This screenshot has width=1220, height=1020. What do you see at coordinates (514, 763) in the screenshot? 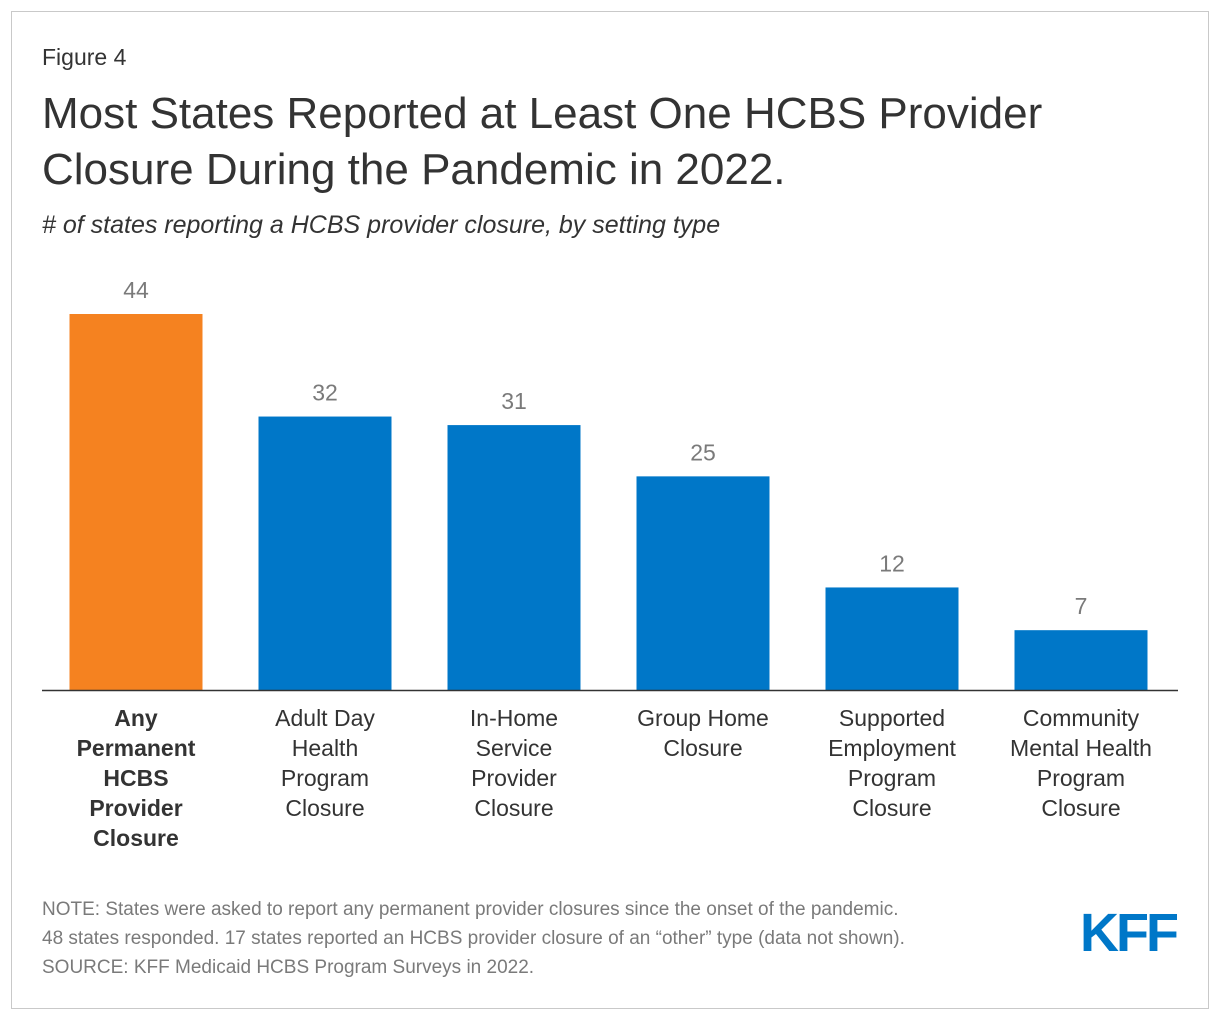
I see `category-label-3: In-Home Service Provider Closure` at bounding box center [514, 763].